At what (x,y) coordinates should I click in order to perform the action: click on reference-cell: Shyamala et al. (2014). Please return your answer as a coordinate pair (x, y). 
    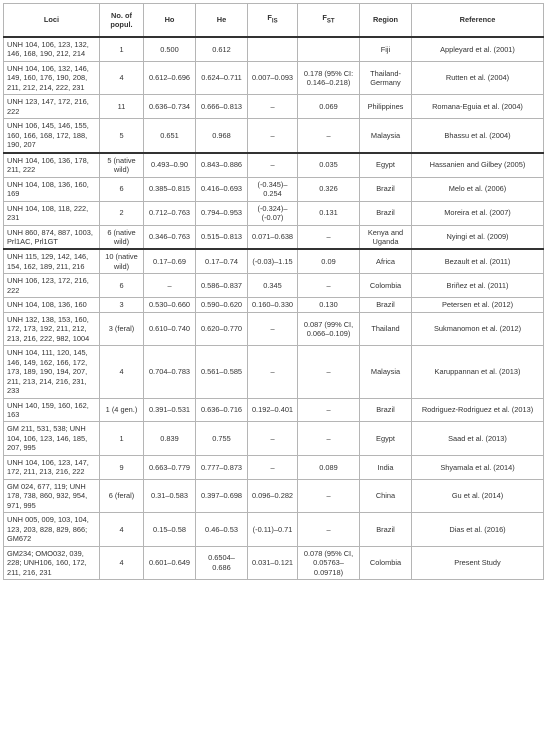
    Looking at the image, I should click on (477, 467).